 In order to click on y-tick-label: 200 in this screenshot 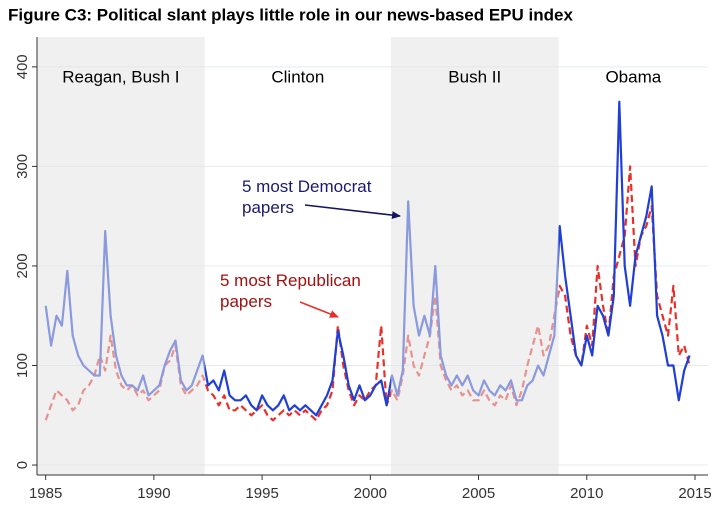, I will do `click(22, 265)`.